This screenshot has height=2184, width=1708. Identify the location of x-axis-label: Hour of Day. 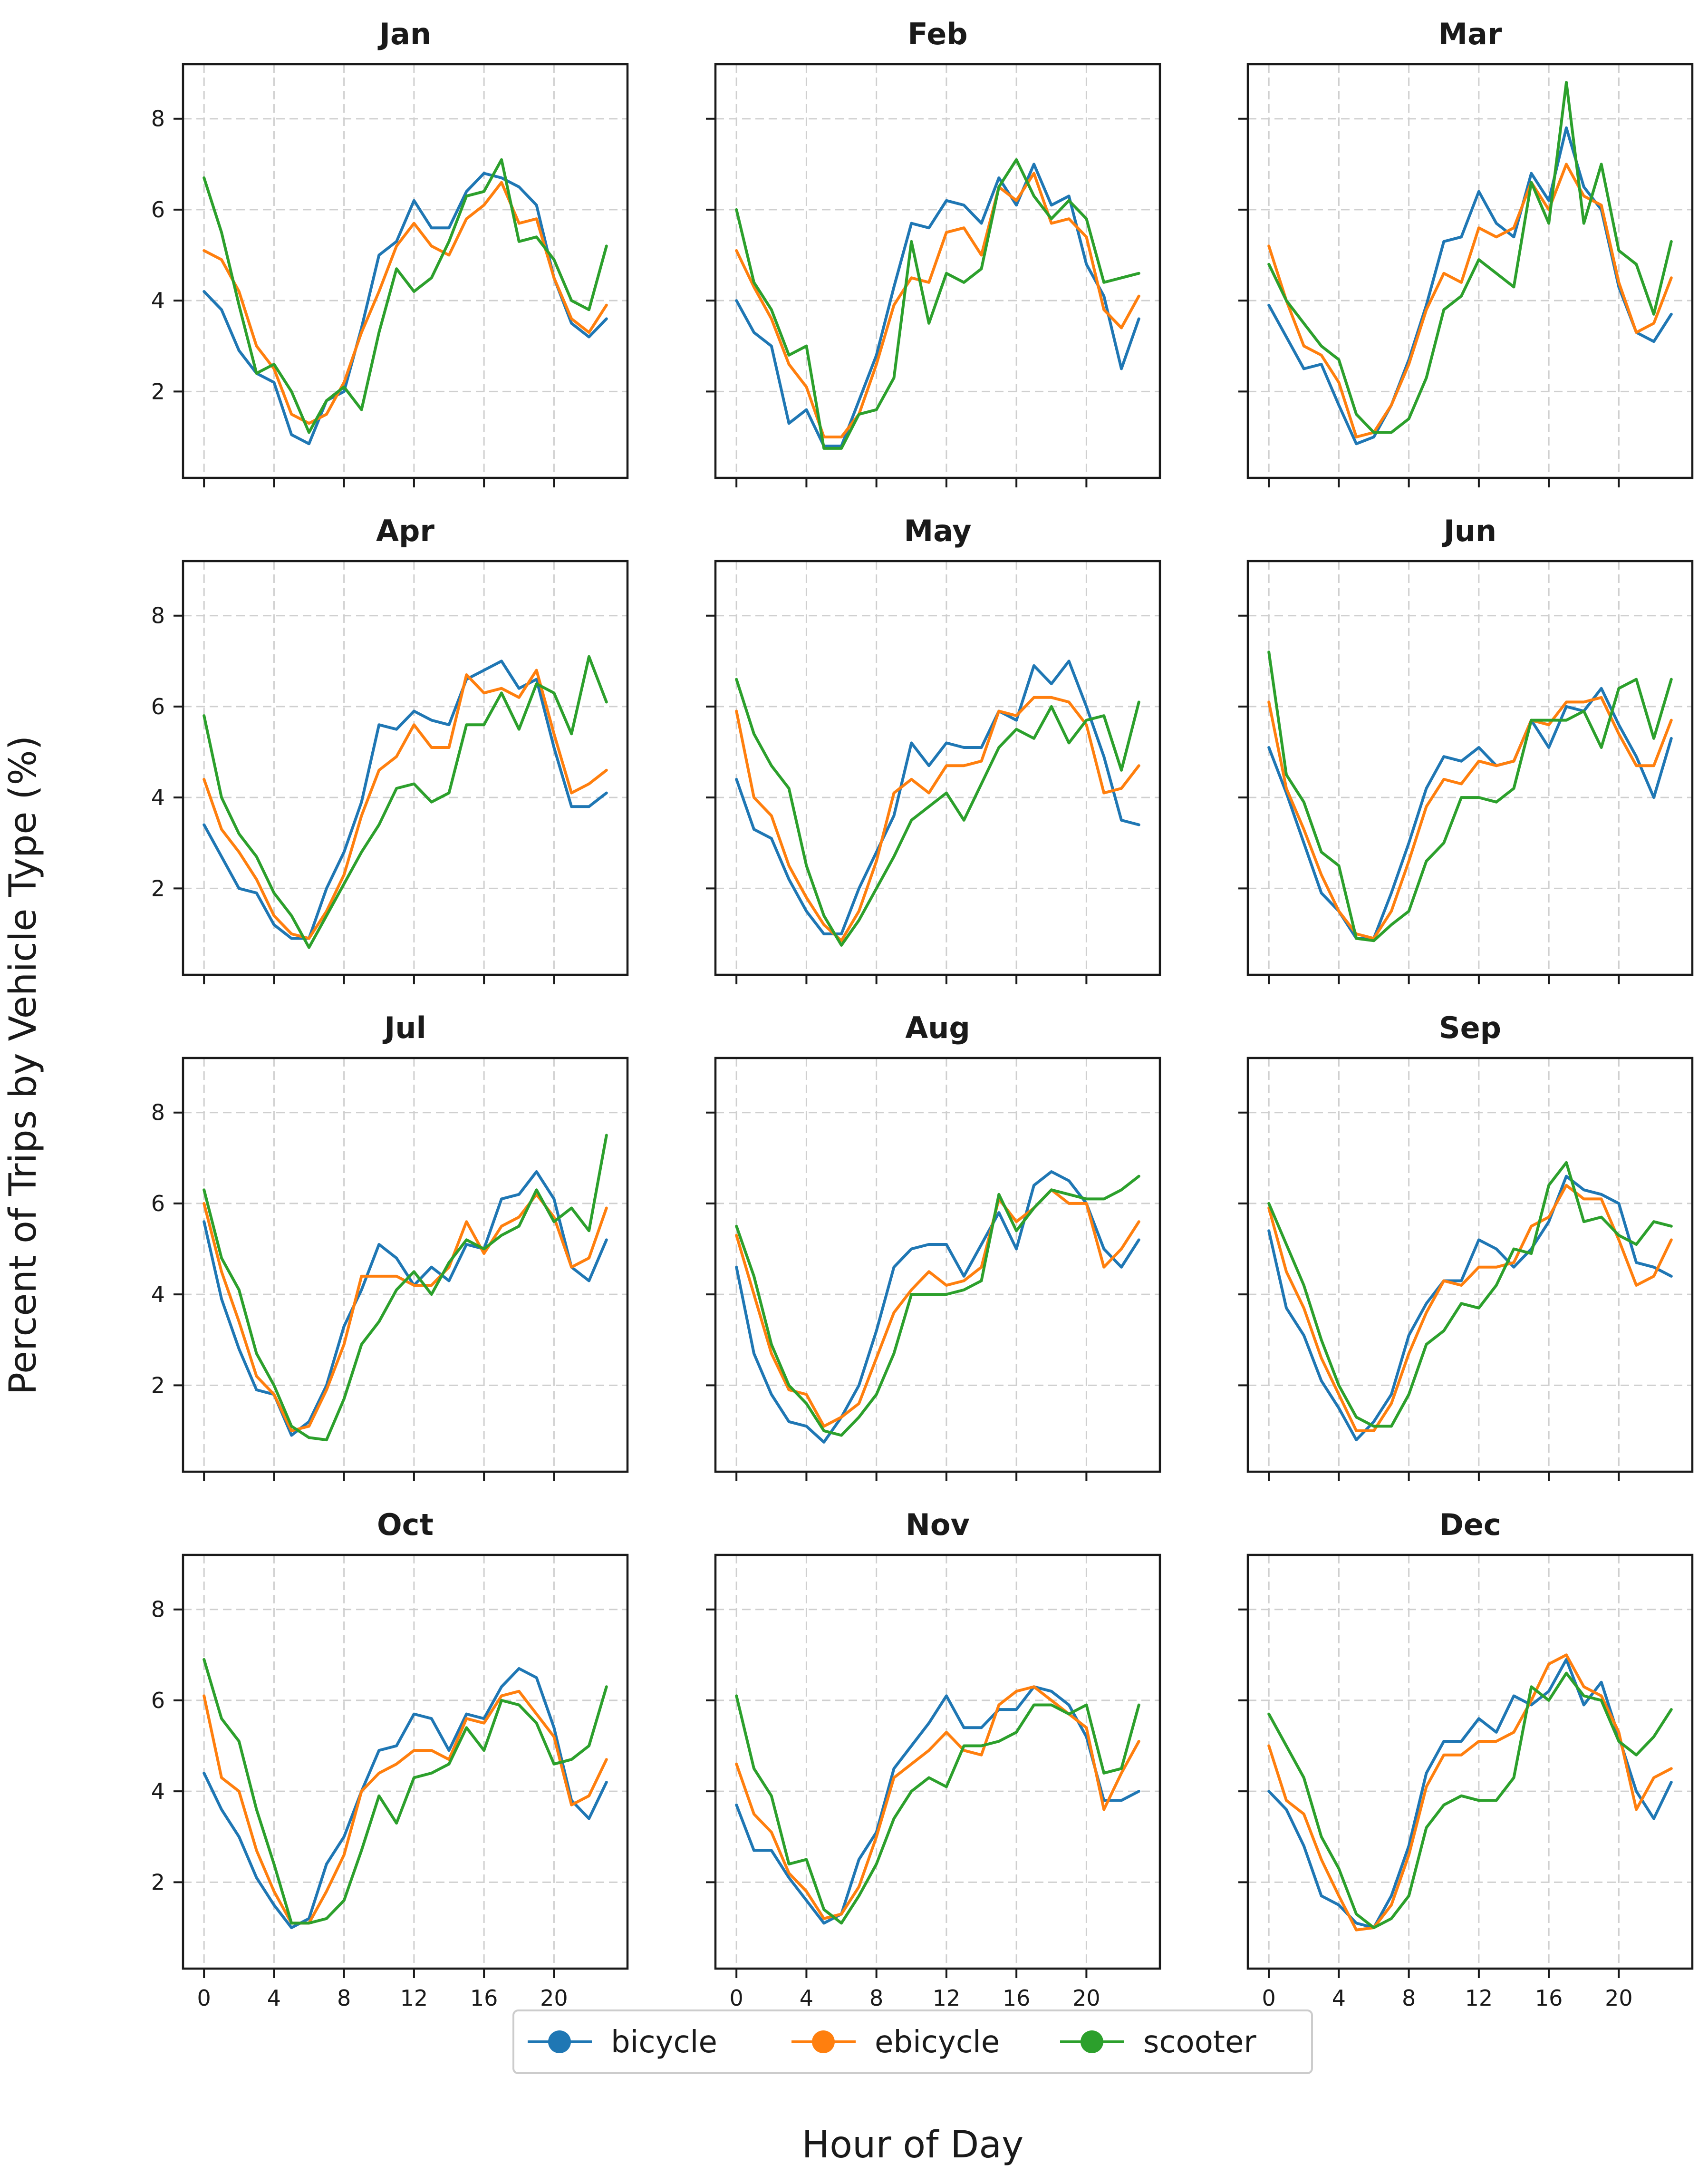
(913, 2145).